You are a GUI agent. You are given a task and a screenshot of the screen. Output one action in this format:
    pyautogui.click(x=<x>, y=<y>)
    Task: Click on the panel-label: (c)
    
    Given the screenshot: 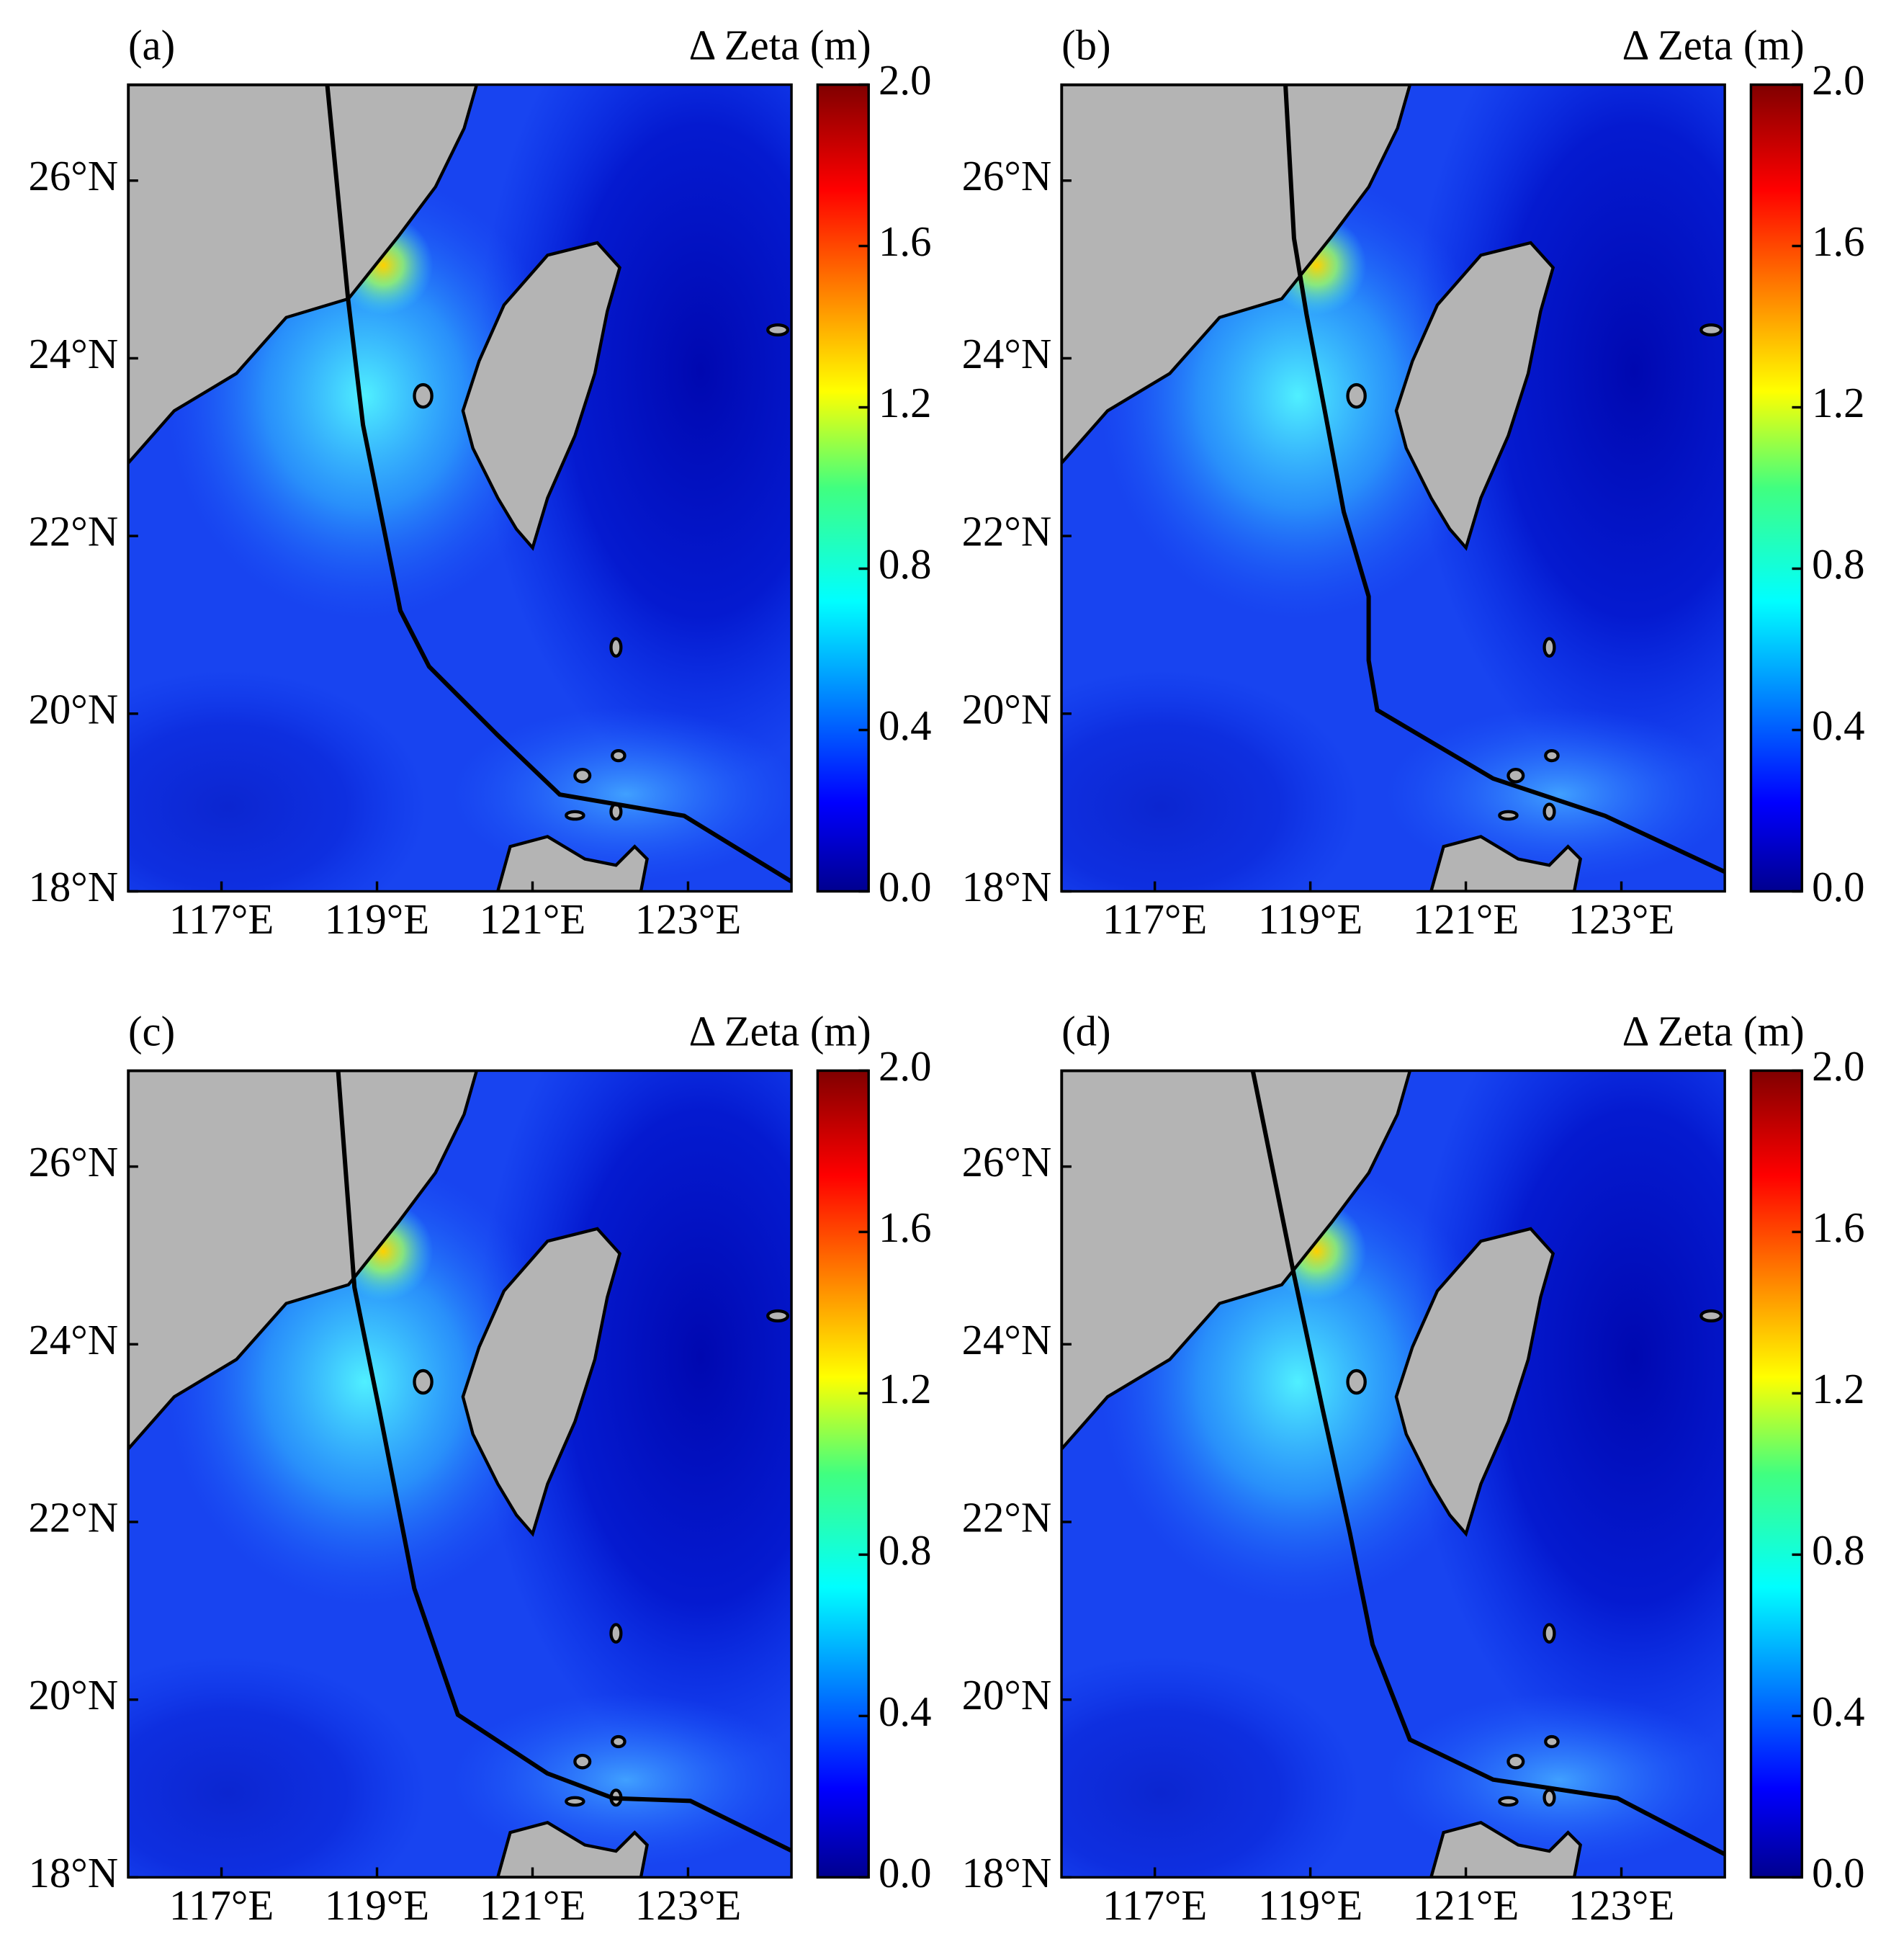 What is the action you would take?
    pyautogui.click(x=151, y=1031)
    